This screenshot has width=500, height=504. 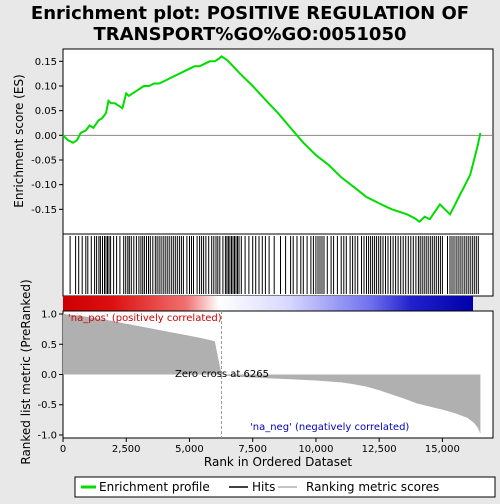 What do you see at coordinates (44, 161) in the screenshot?
I see `es-y-tick-label: -0.05` at bounding box center [44, 161].